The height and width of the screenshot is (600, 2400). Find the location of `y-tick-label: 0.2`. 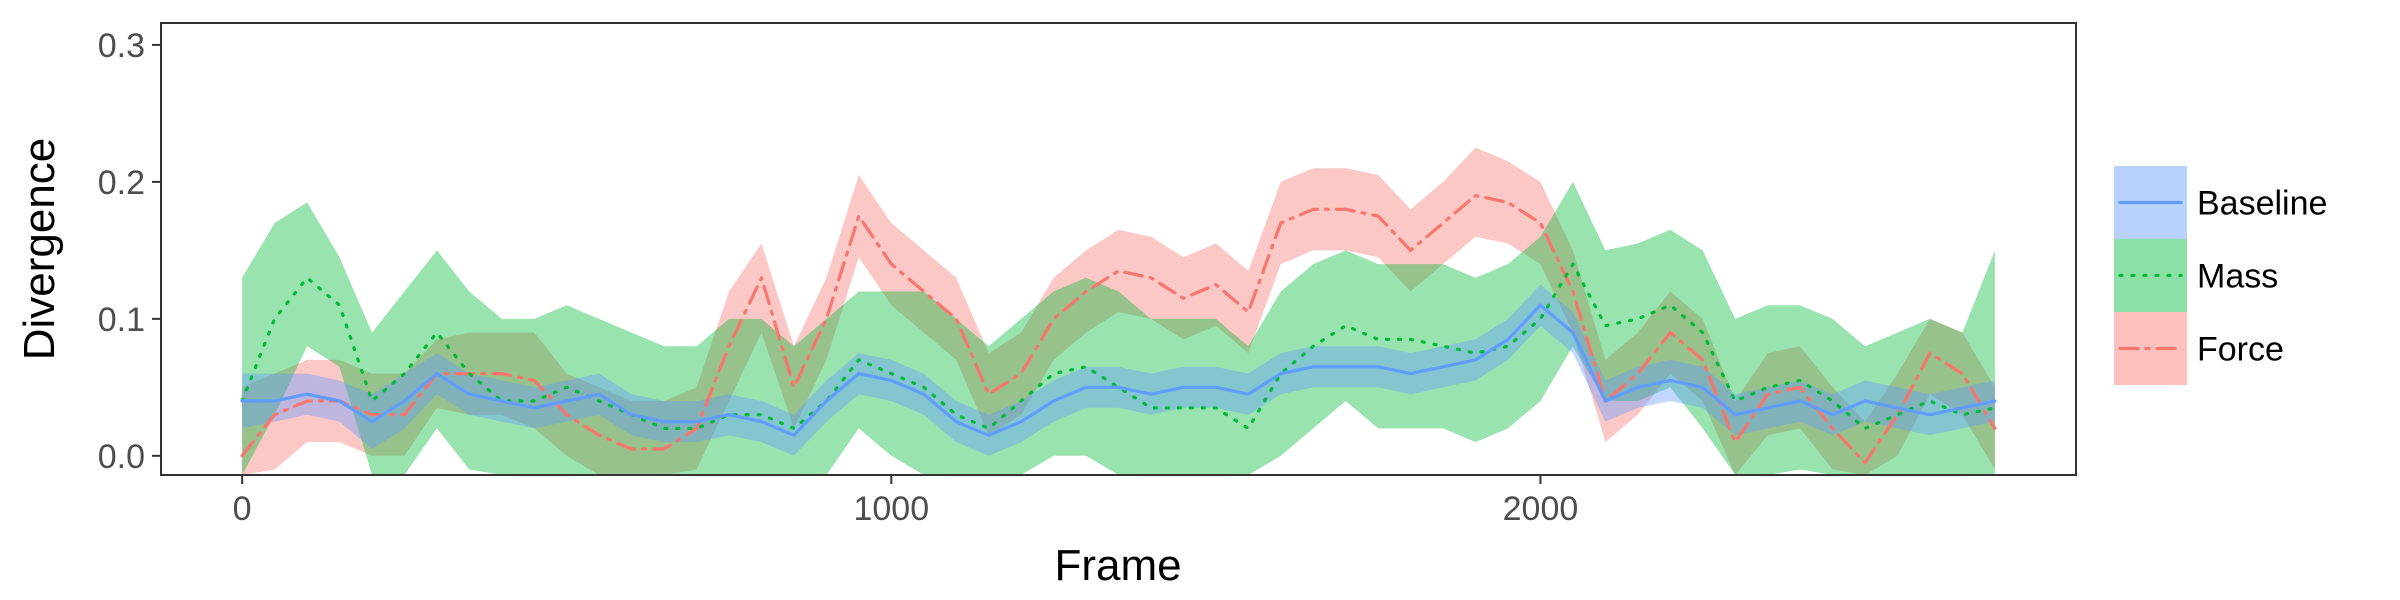

y-tick-label: 0.2 is located at coordinates (121, 183).